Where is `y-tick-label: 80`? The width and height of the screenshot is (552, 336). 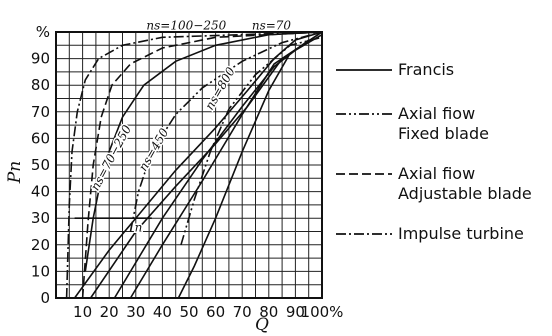
y-tick-label: 80 is located at coordinates (40, 85).